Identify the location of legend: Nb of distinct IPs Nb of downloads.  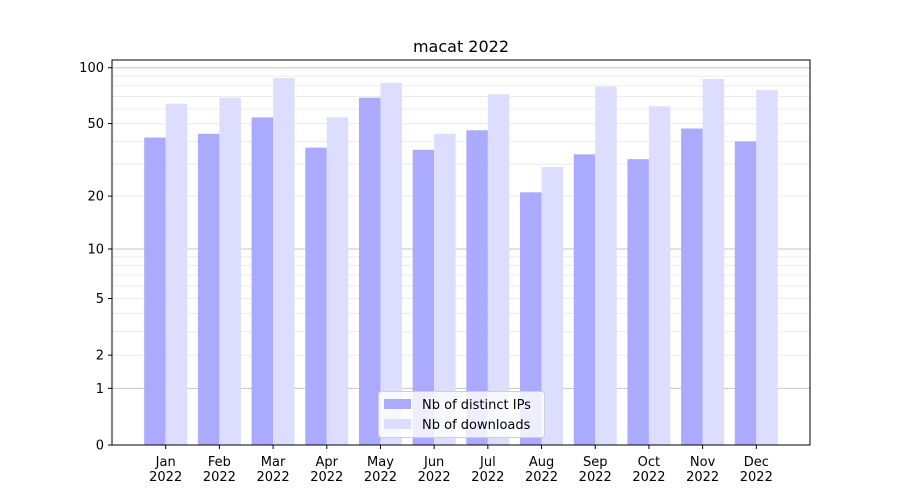
(461, 414).